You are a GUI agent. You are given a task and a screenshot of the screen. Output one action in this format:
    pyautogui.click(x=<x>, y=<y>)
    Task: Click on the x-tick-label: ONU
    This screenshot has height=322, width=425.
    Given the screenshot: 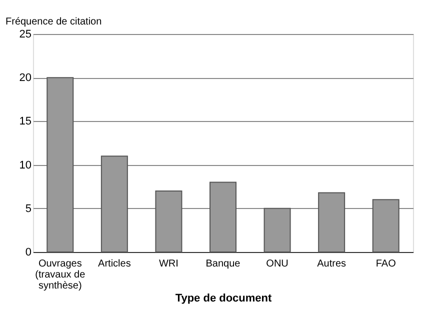 What is the action you would take?
    pyautogui.click(x=277, y=264)
    